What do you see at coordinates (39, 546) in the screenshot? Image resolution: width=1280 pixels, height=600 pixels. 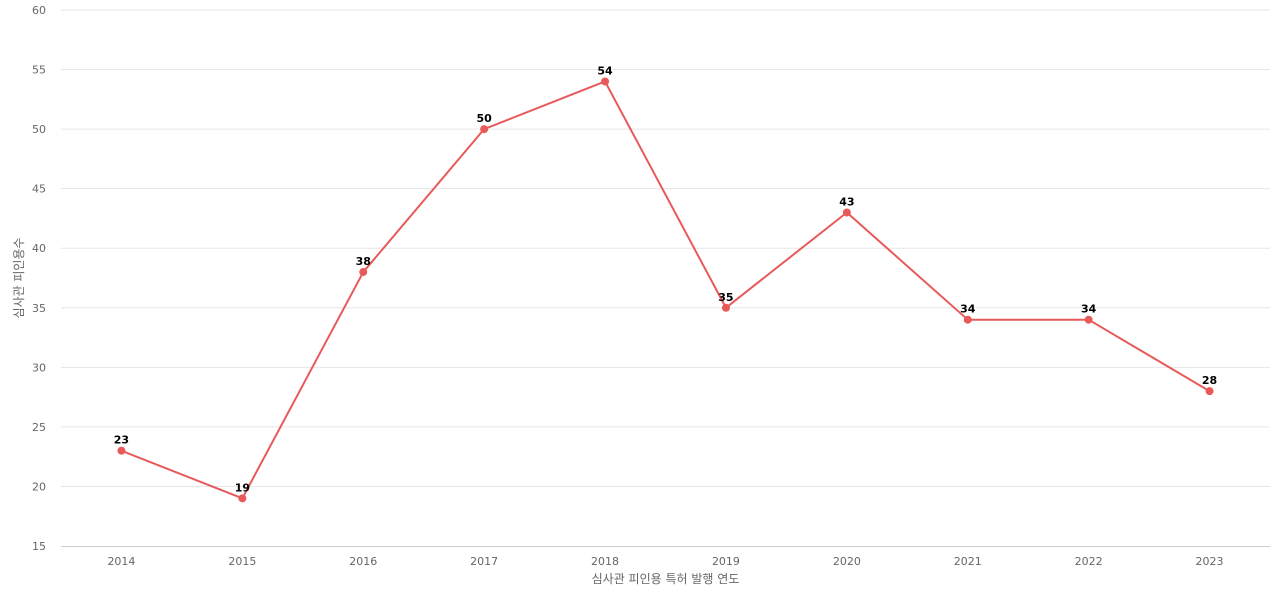 I see `y-tick-label: 15` at bounding box center [39, 546].